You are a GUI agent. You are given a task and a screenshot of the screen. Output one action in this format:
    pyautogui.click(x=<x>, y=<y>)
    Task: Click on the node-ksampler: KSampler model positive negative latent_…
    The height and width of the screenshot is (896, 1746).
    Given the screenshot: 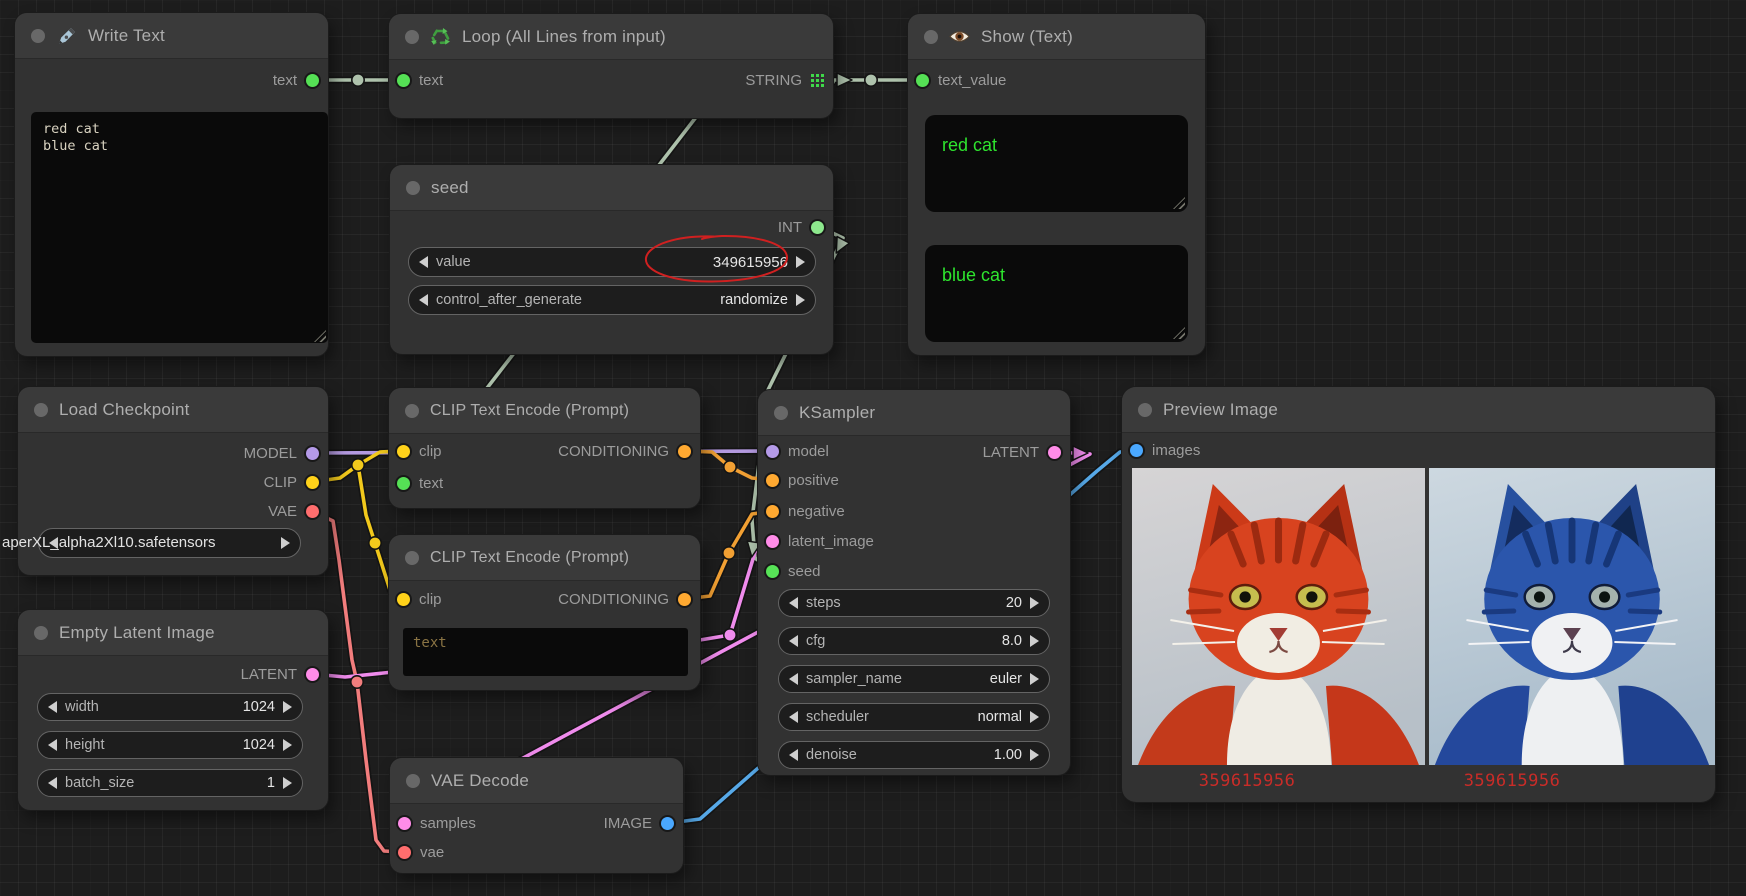 What is the action you would take?
    pyautogui.click(x=914, y=582)
    